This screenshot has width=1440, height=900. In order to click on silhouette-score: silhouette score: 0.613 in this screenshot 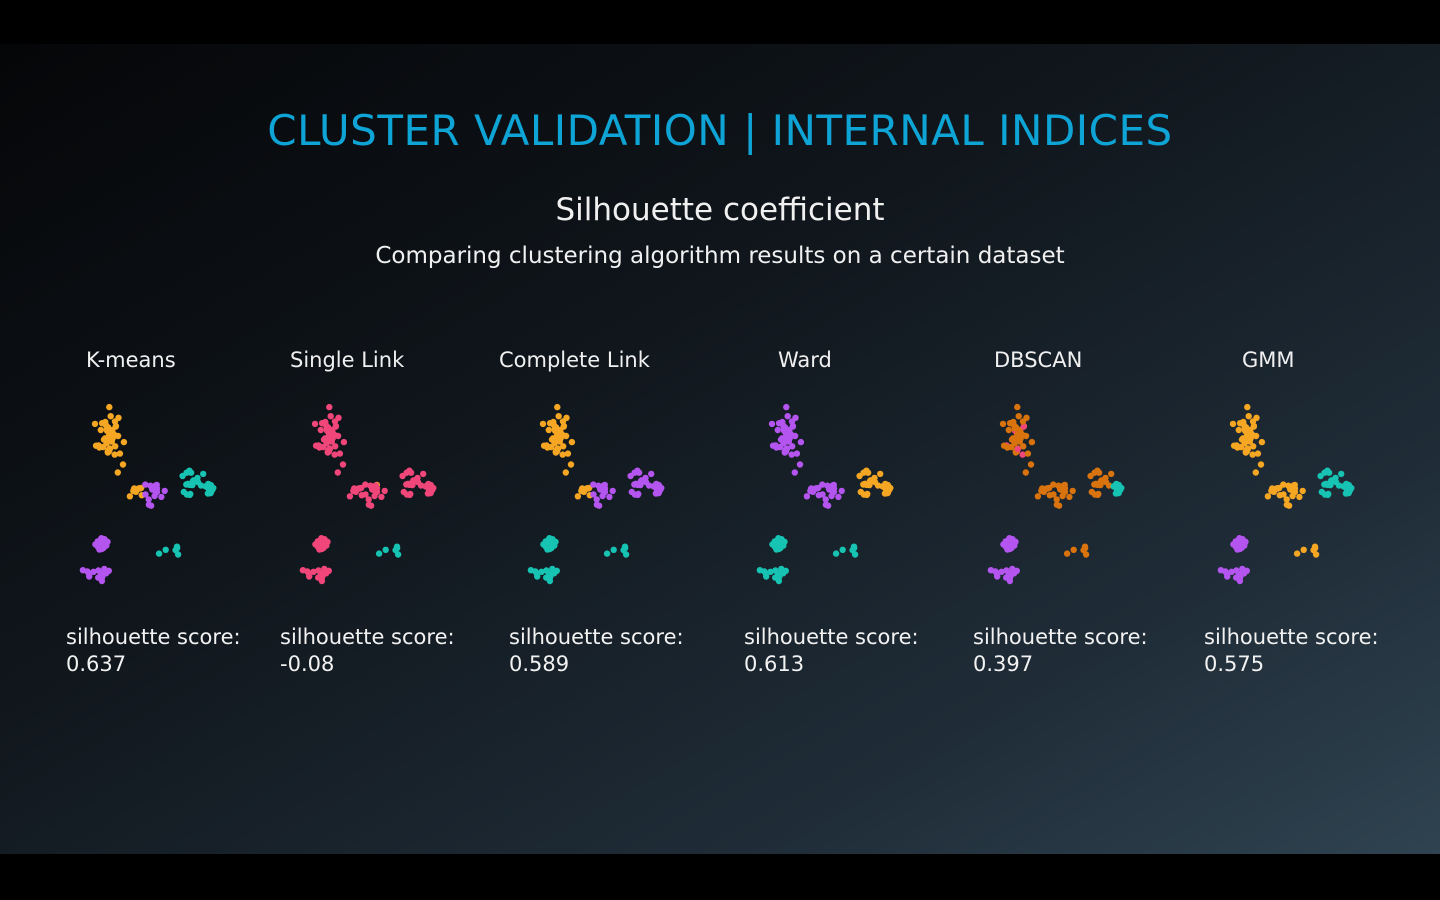, I will do `click(831, 651)`.